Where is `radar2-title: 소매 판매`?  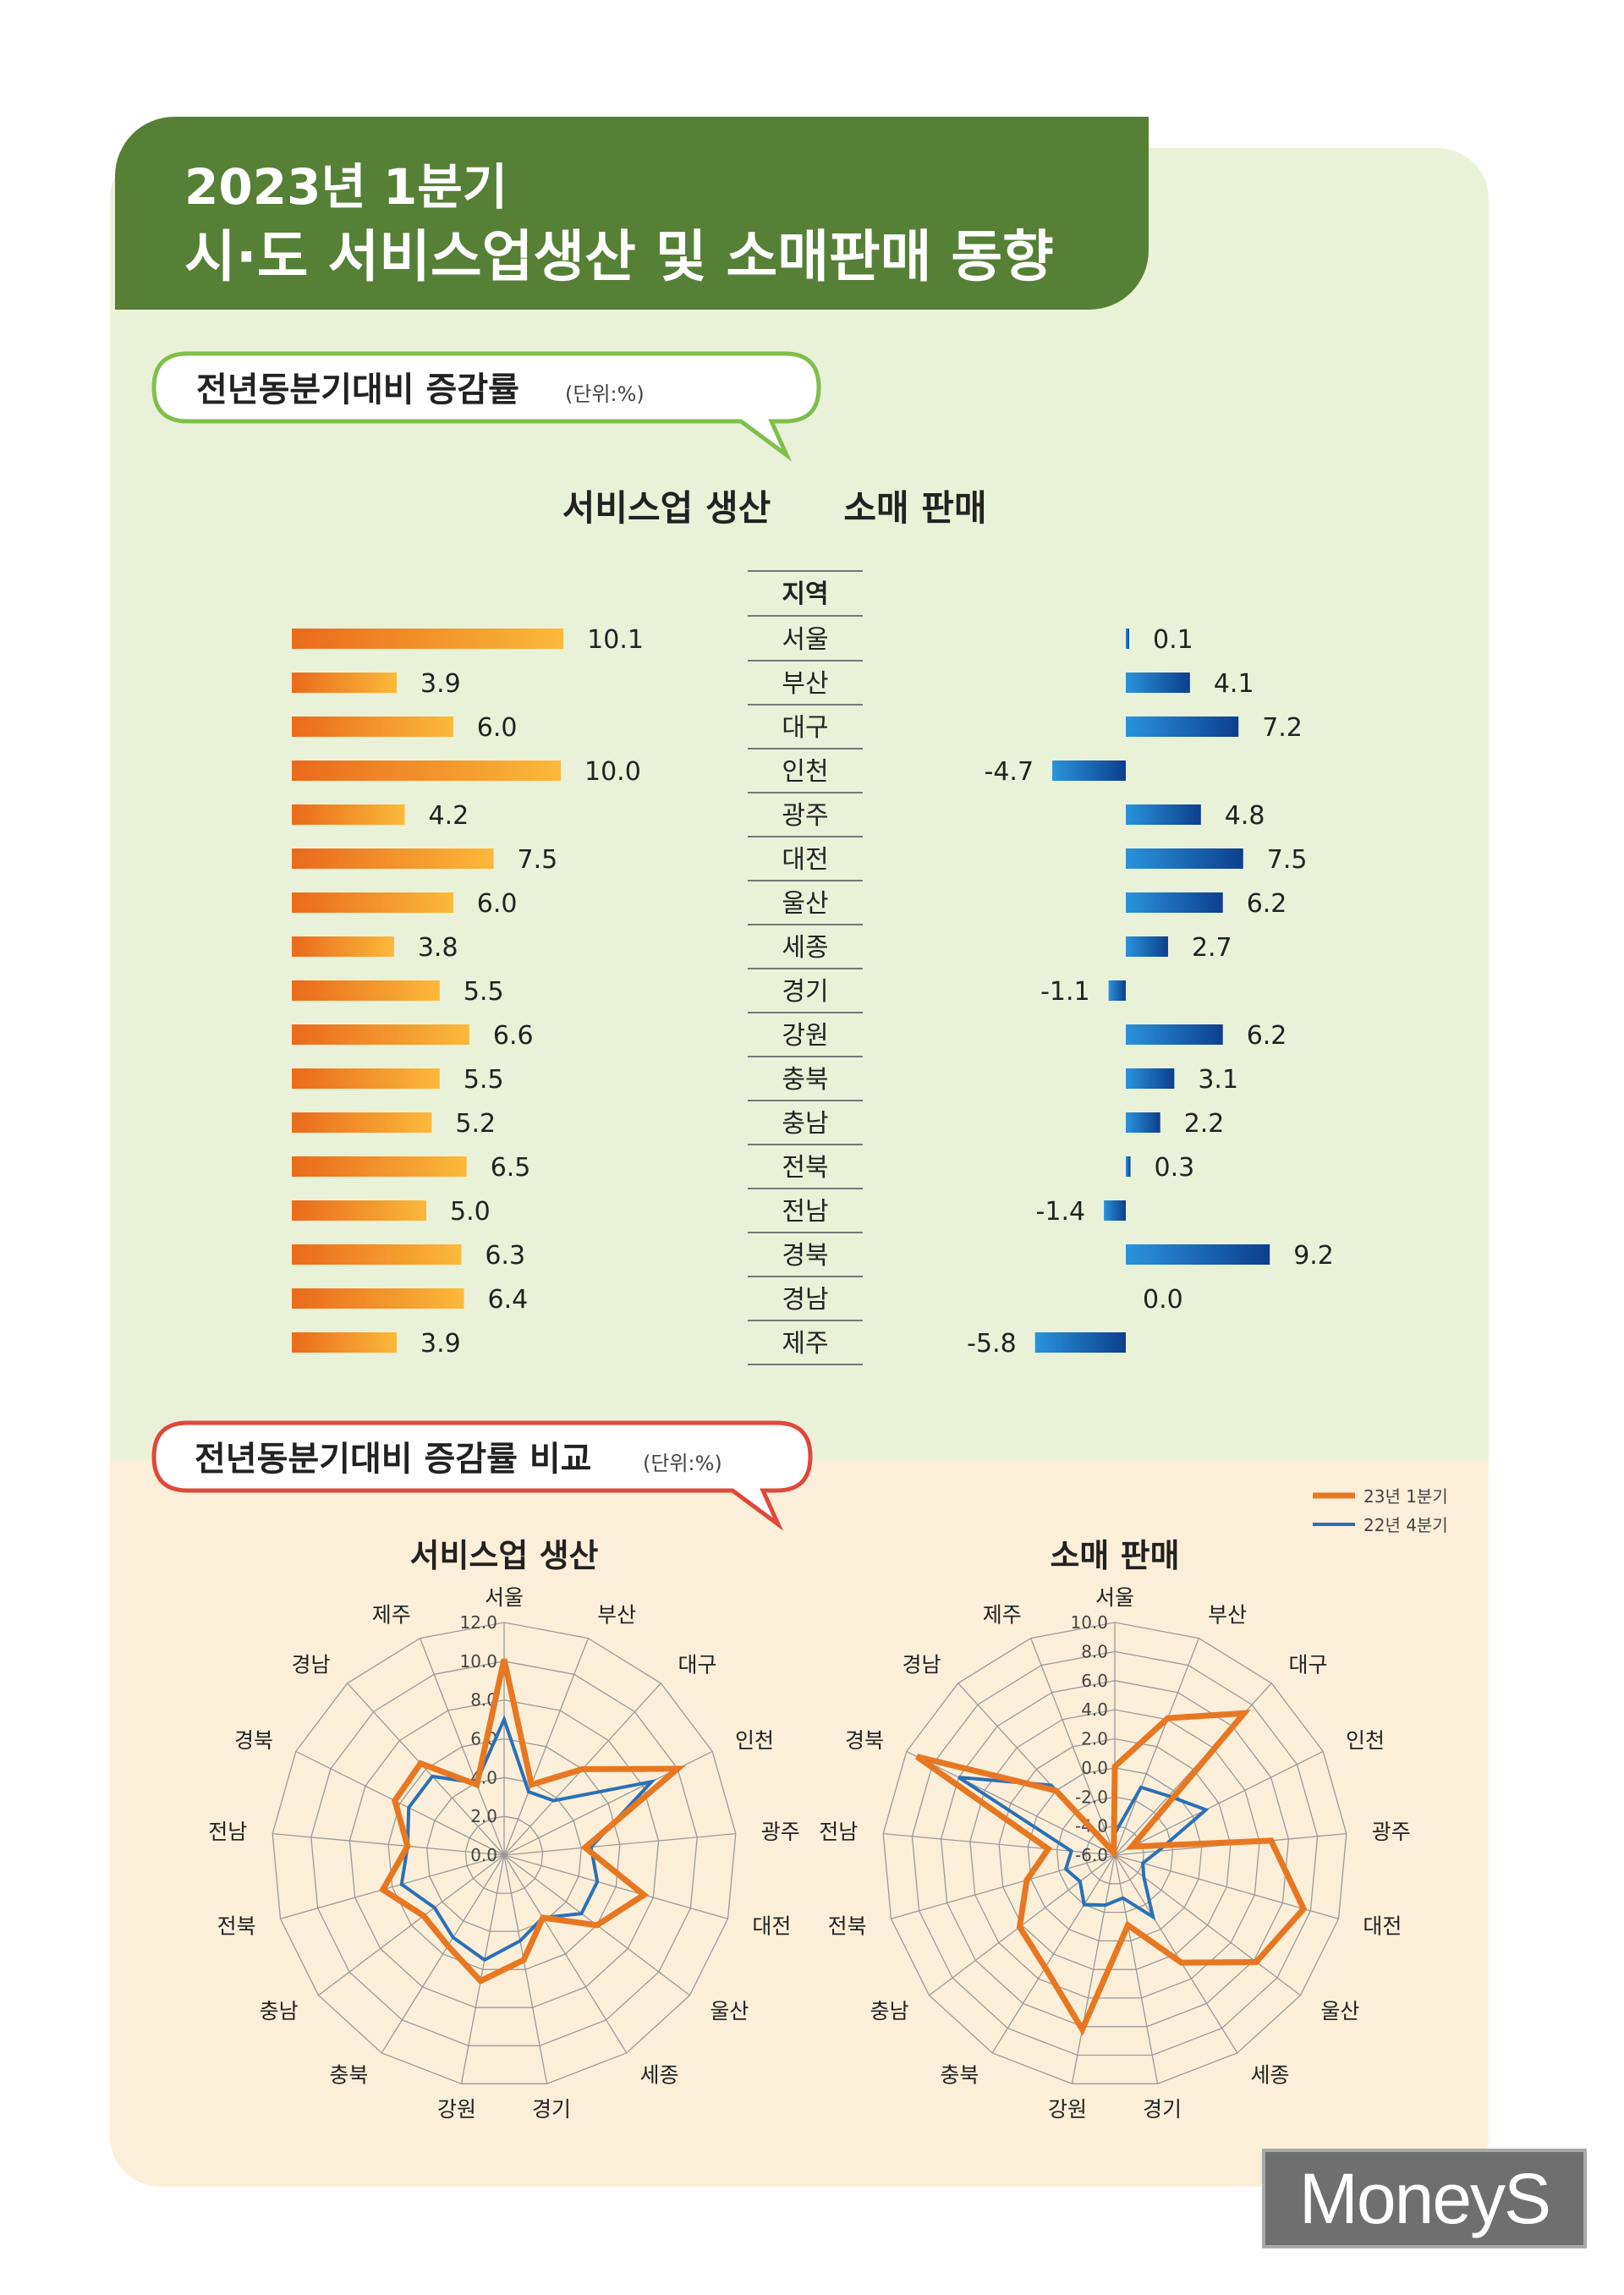
radar2-title: 소매 판매 is located at coordinates (1115, 1556).